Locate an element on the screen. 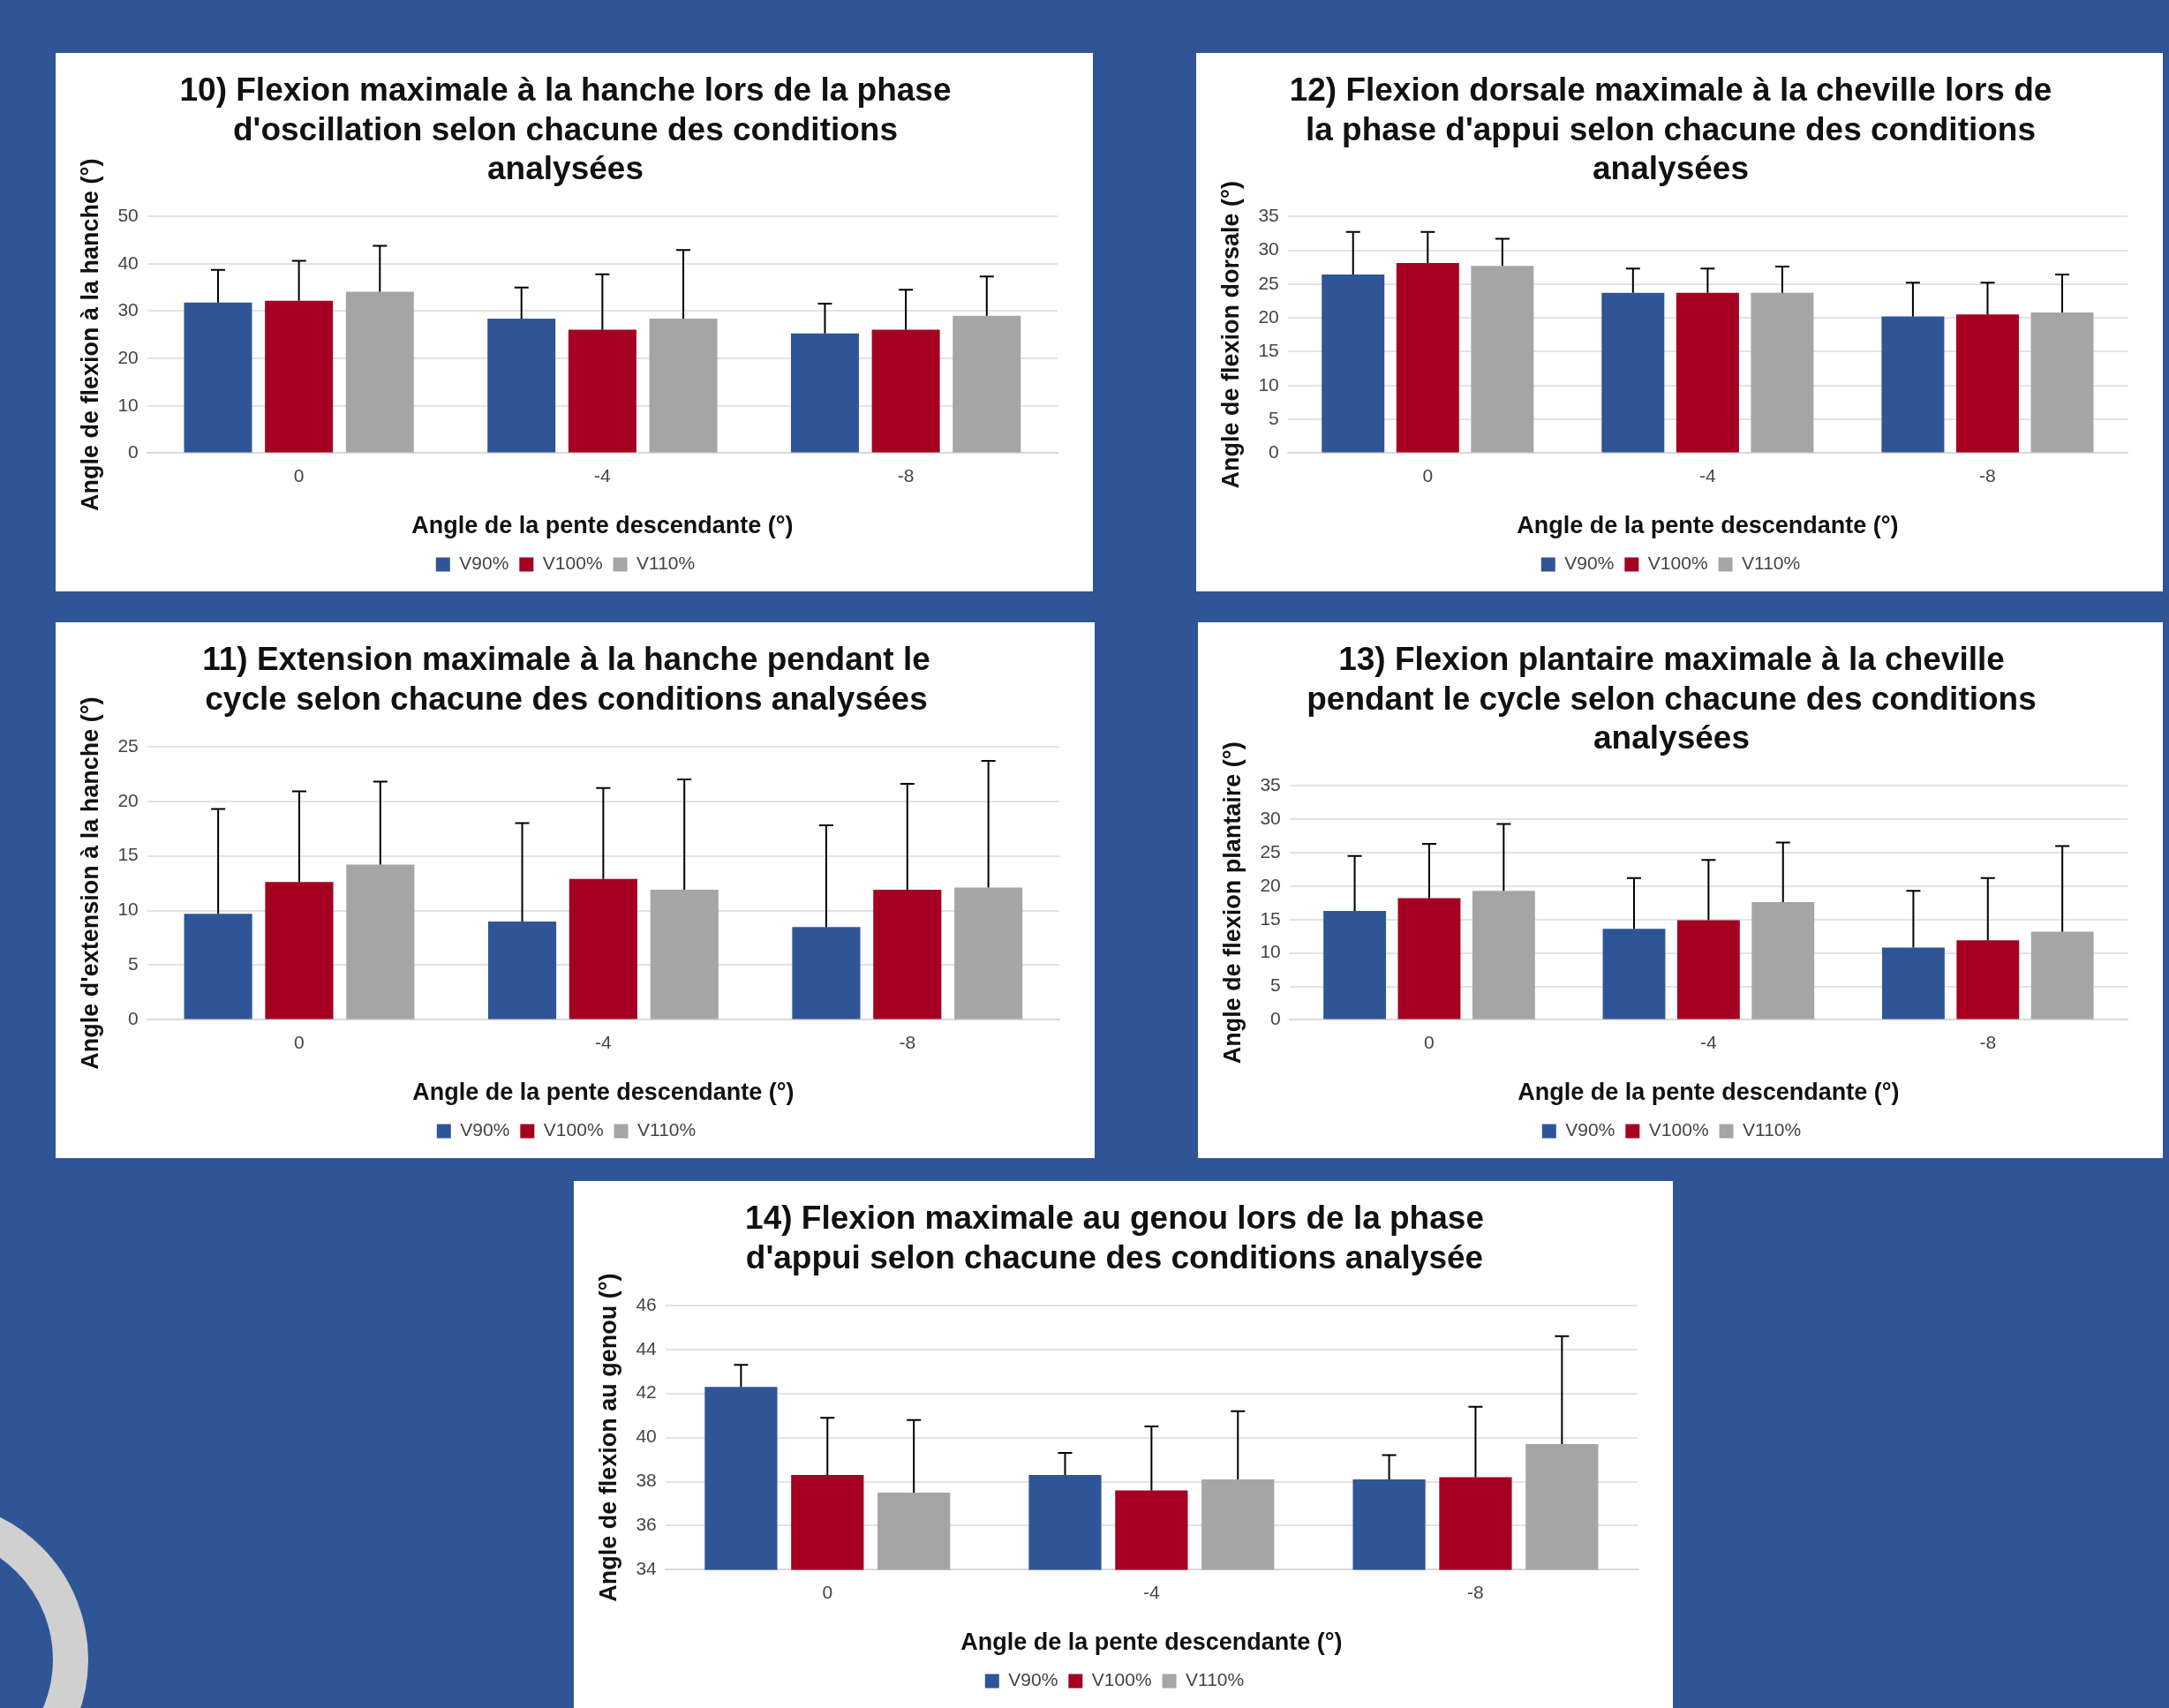 The height and width of the screenshot is (1708, 2169). y-tick-label: 35 is located at coordinates (1268, 215).